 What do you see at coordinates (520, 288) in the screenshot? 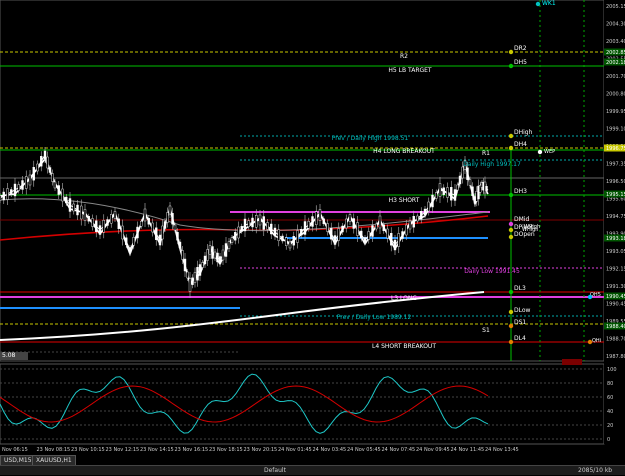
I see `level-tag: DL3` at bounding box center [520, 288].